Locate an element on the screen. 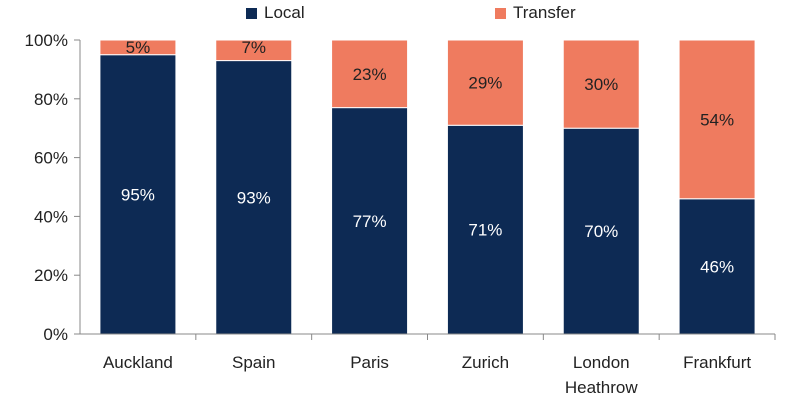  x-tick-label: Zurich is located at coordinates (485, 362).